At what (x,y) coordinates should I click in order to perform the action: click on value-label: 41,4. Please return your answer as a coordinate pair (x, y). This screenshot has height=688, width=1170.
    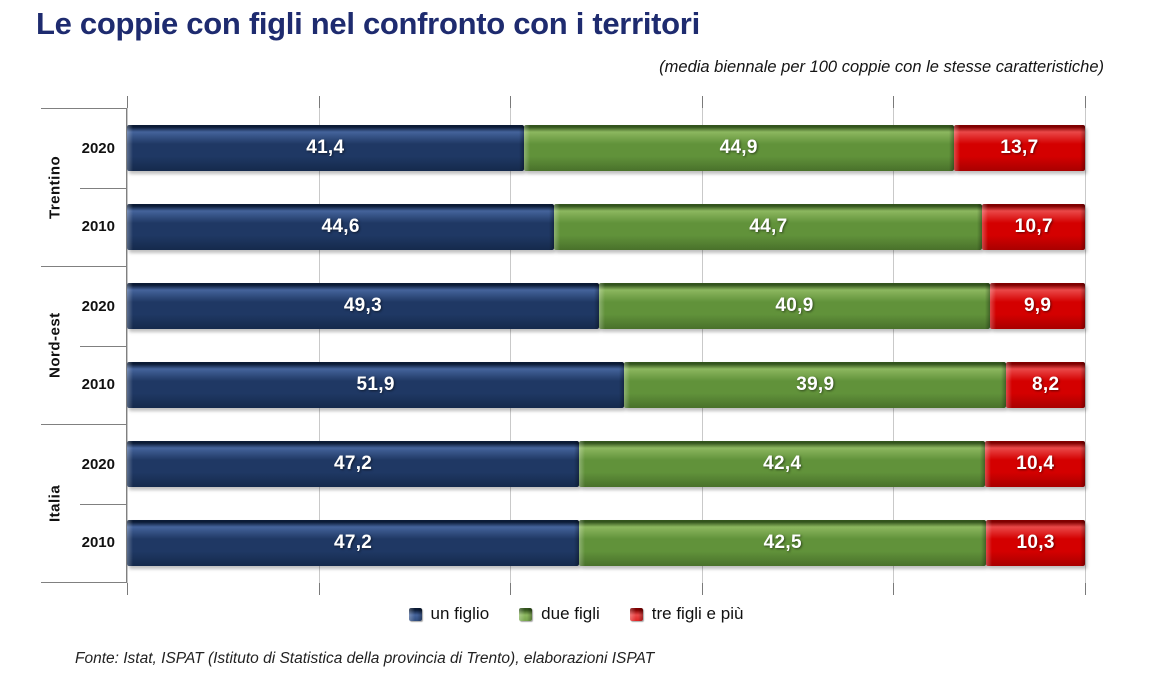
    Looking at the image, I should click on (325, 147).